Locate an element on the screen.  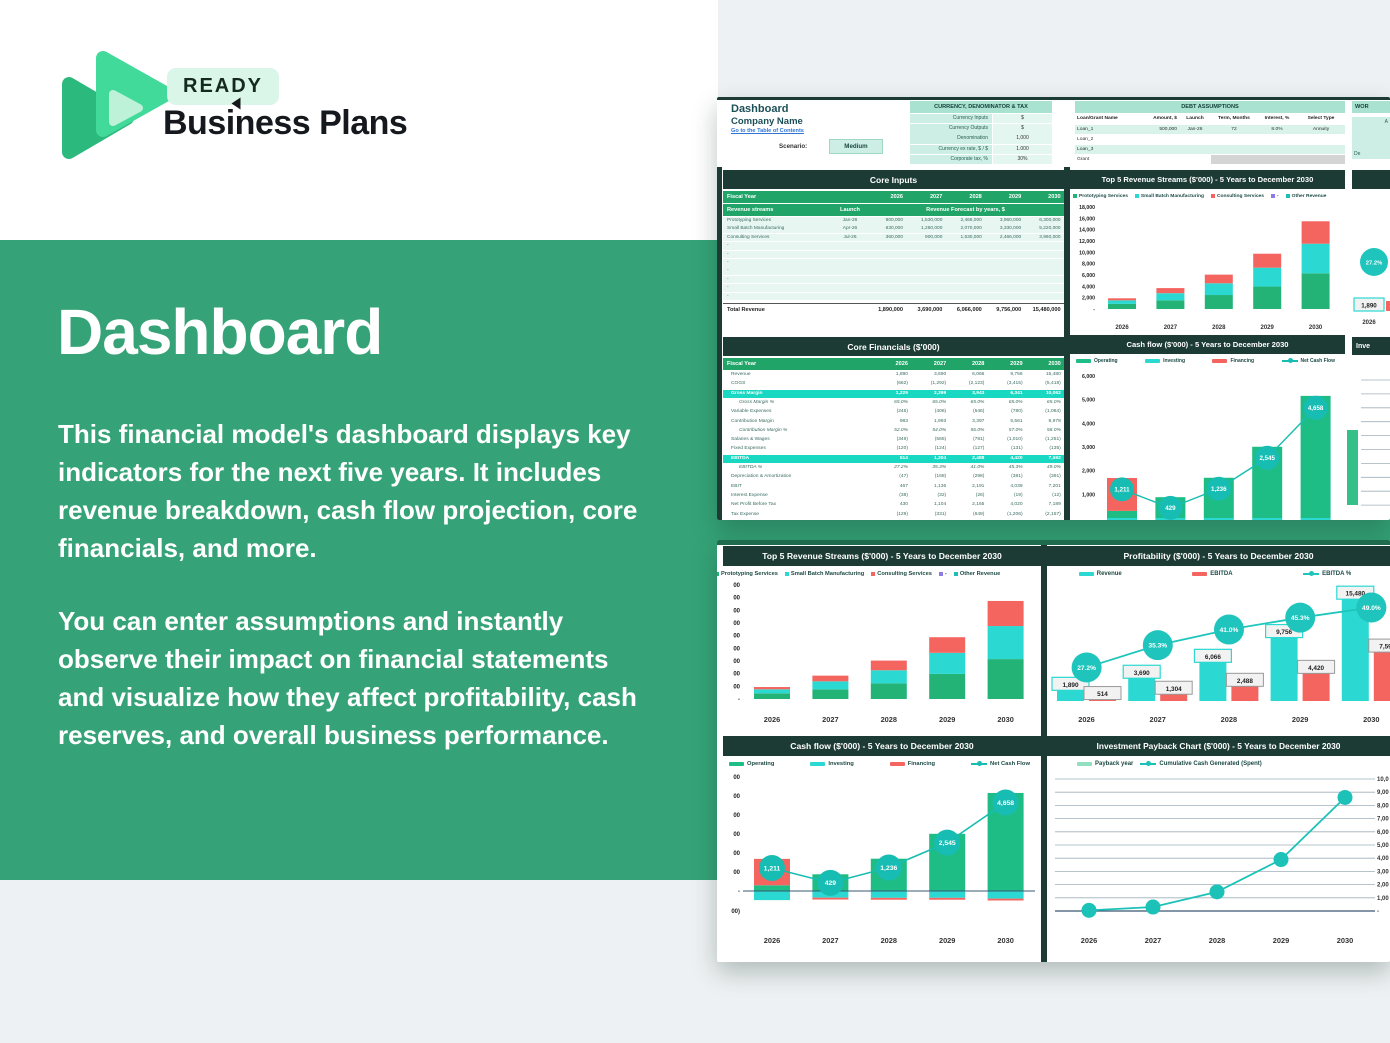
table-row: Tax Expense (129) (331) (649) (1,206) (2,157) is located at coordinates (893, 515).